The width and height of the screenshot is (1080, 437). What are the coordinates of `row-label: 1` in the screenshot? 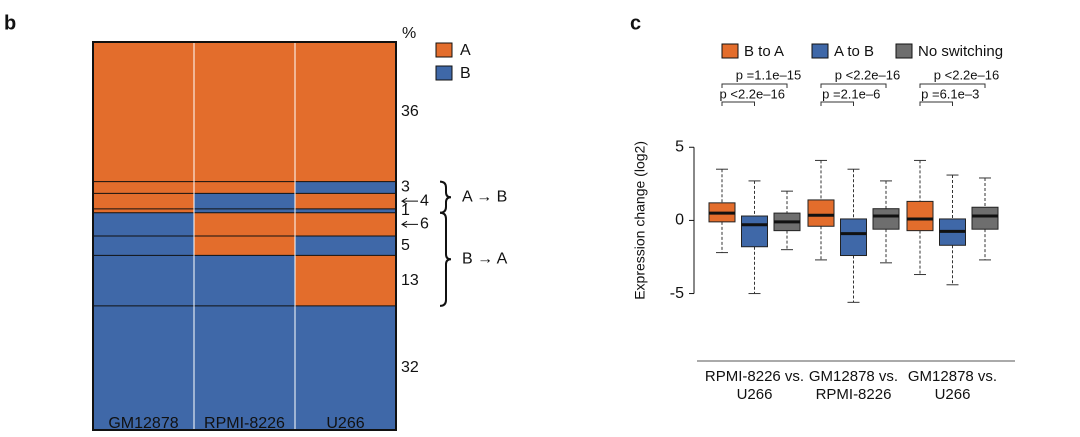 It's located at (405, 210).